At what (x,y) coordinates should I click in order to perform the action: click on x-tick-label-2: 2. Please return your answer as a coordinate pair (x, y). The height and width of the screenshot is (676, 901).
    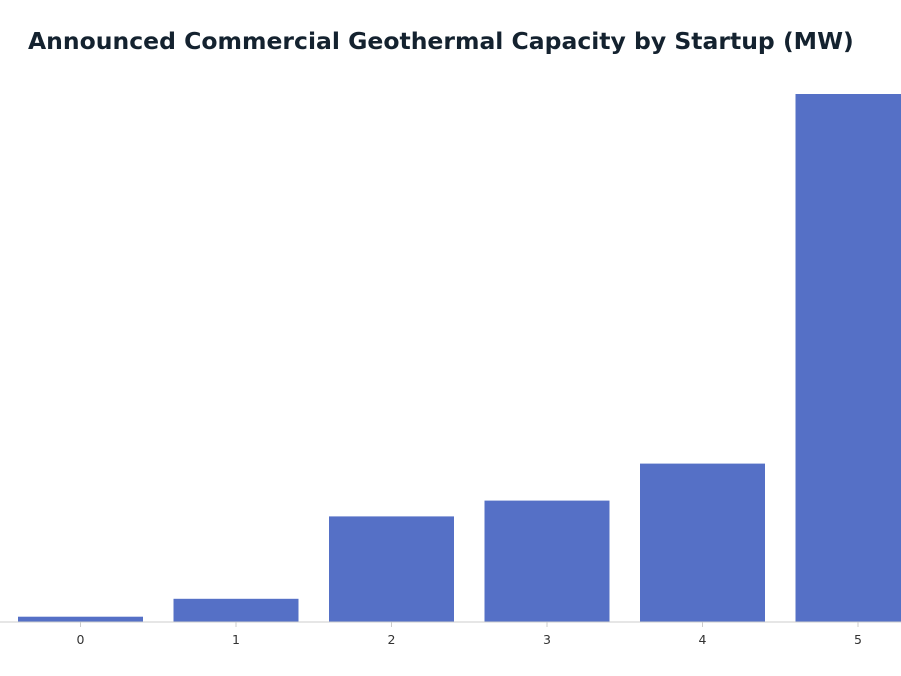
    Looking at the image, I should click on (392, 639).